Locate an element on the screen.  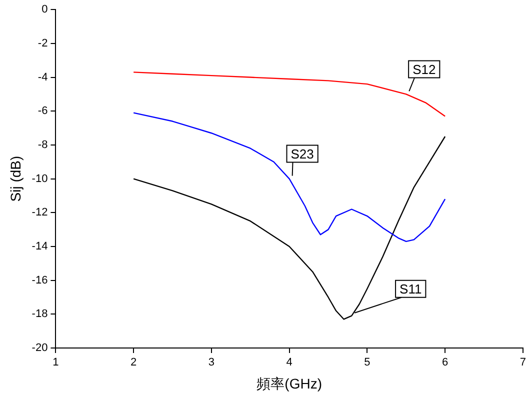
y-tick-label: -14 is located at coordinates (40, 246).